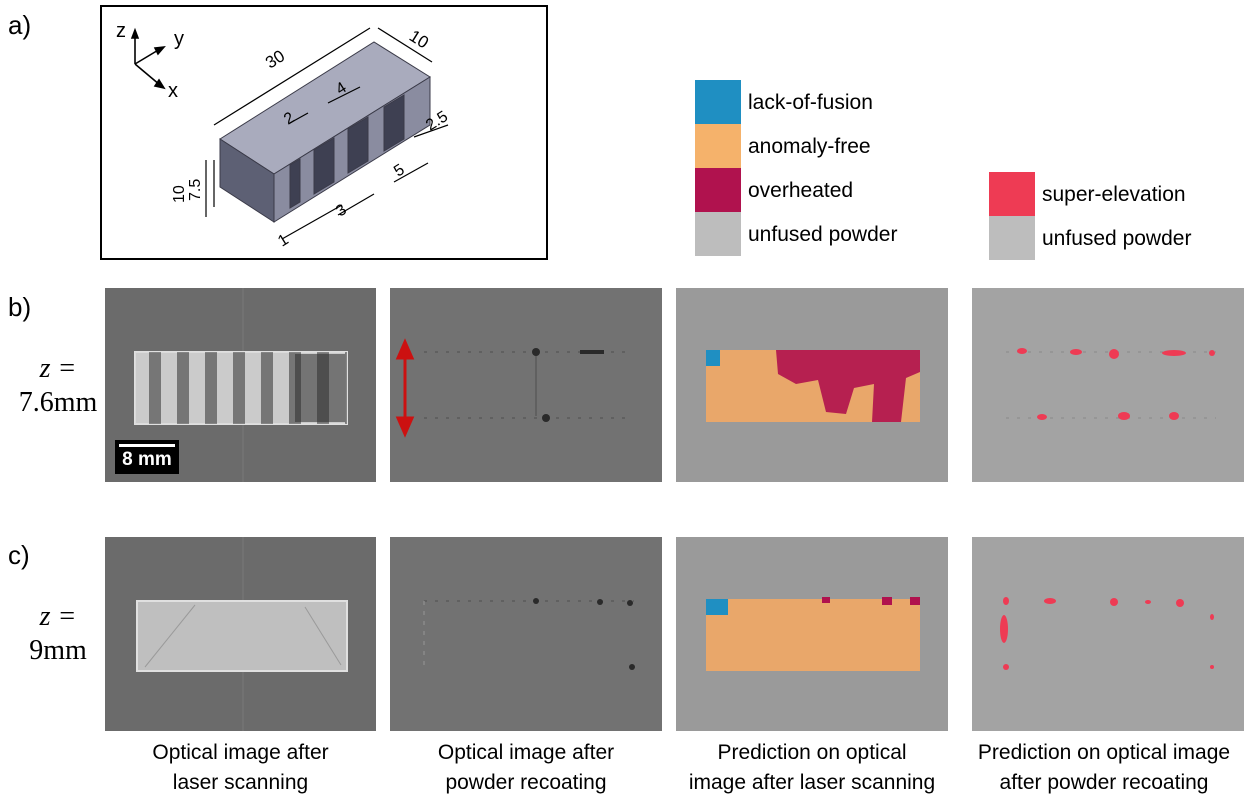  Describe the element at coordinates (718, 102) in the screenshot. I see `legend-swatch-lack-of-fusion` at that location.